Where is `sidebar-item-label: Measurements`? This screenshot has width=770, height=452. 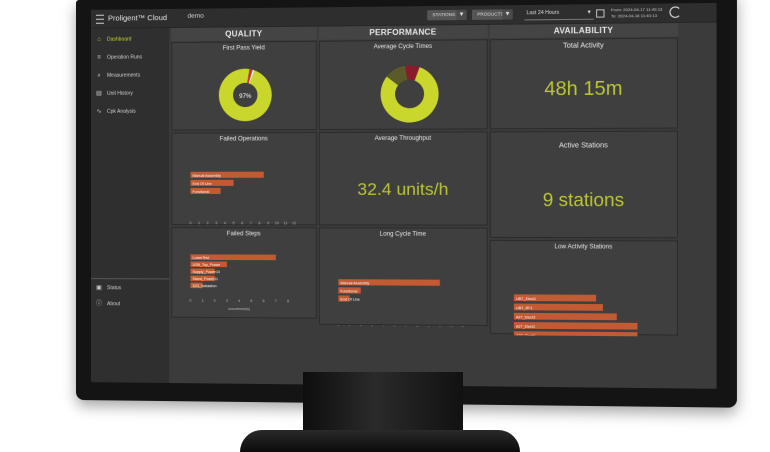
sidebar-item-label: Measurements is located at coordinates (123, 75).